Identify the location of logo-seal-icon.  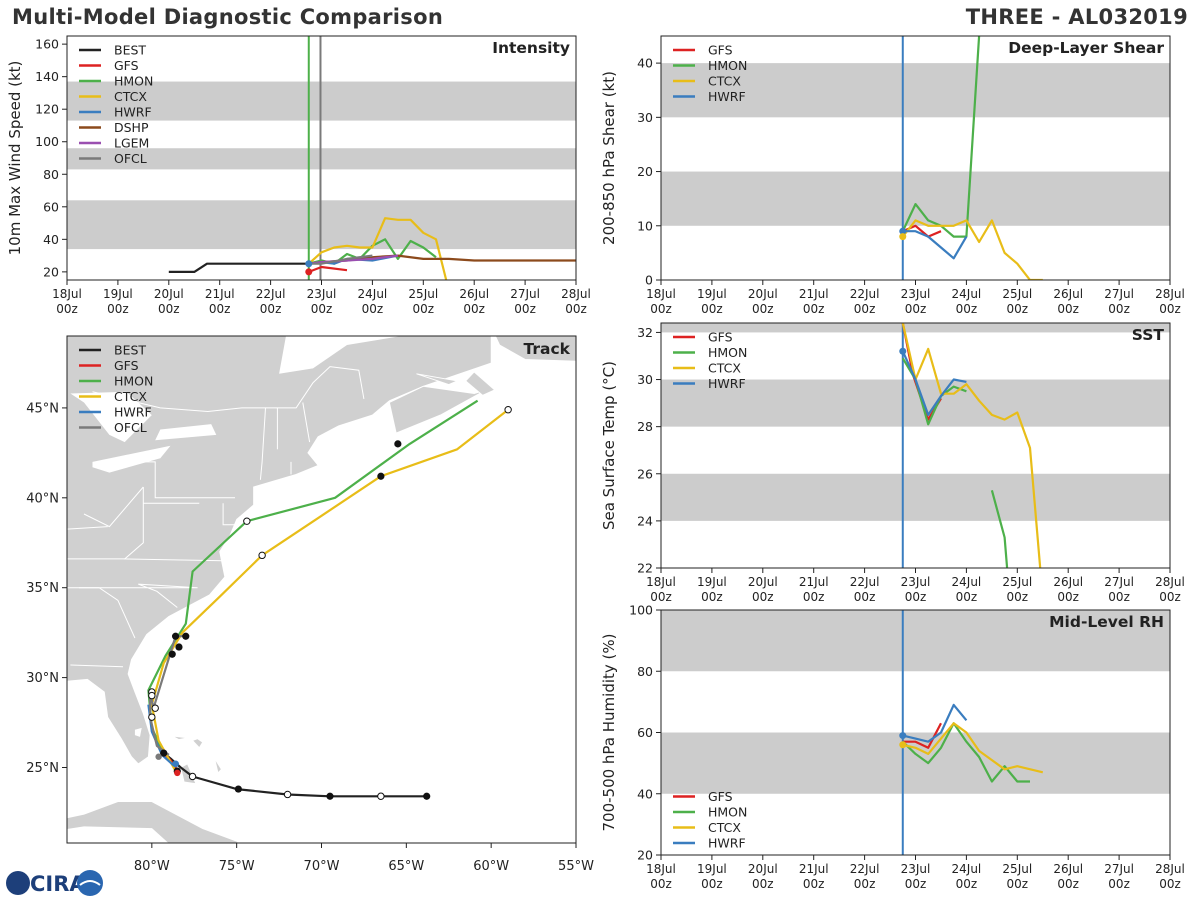
(90, 883).